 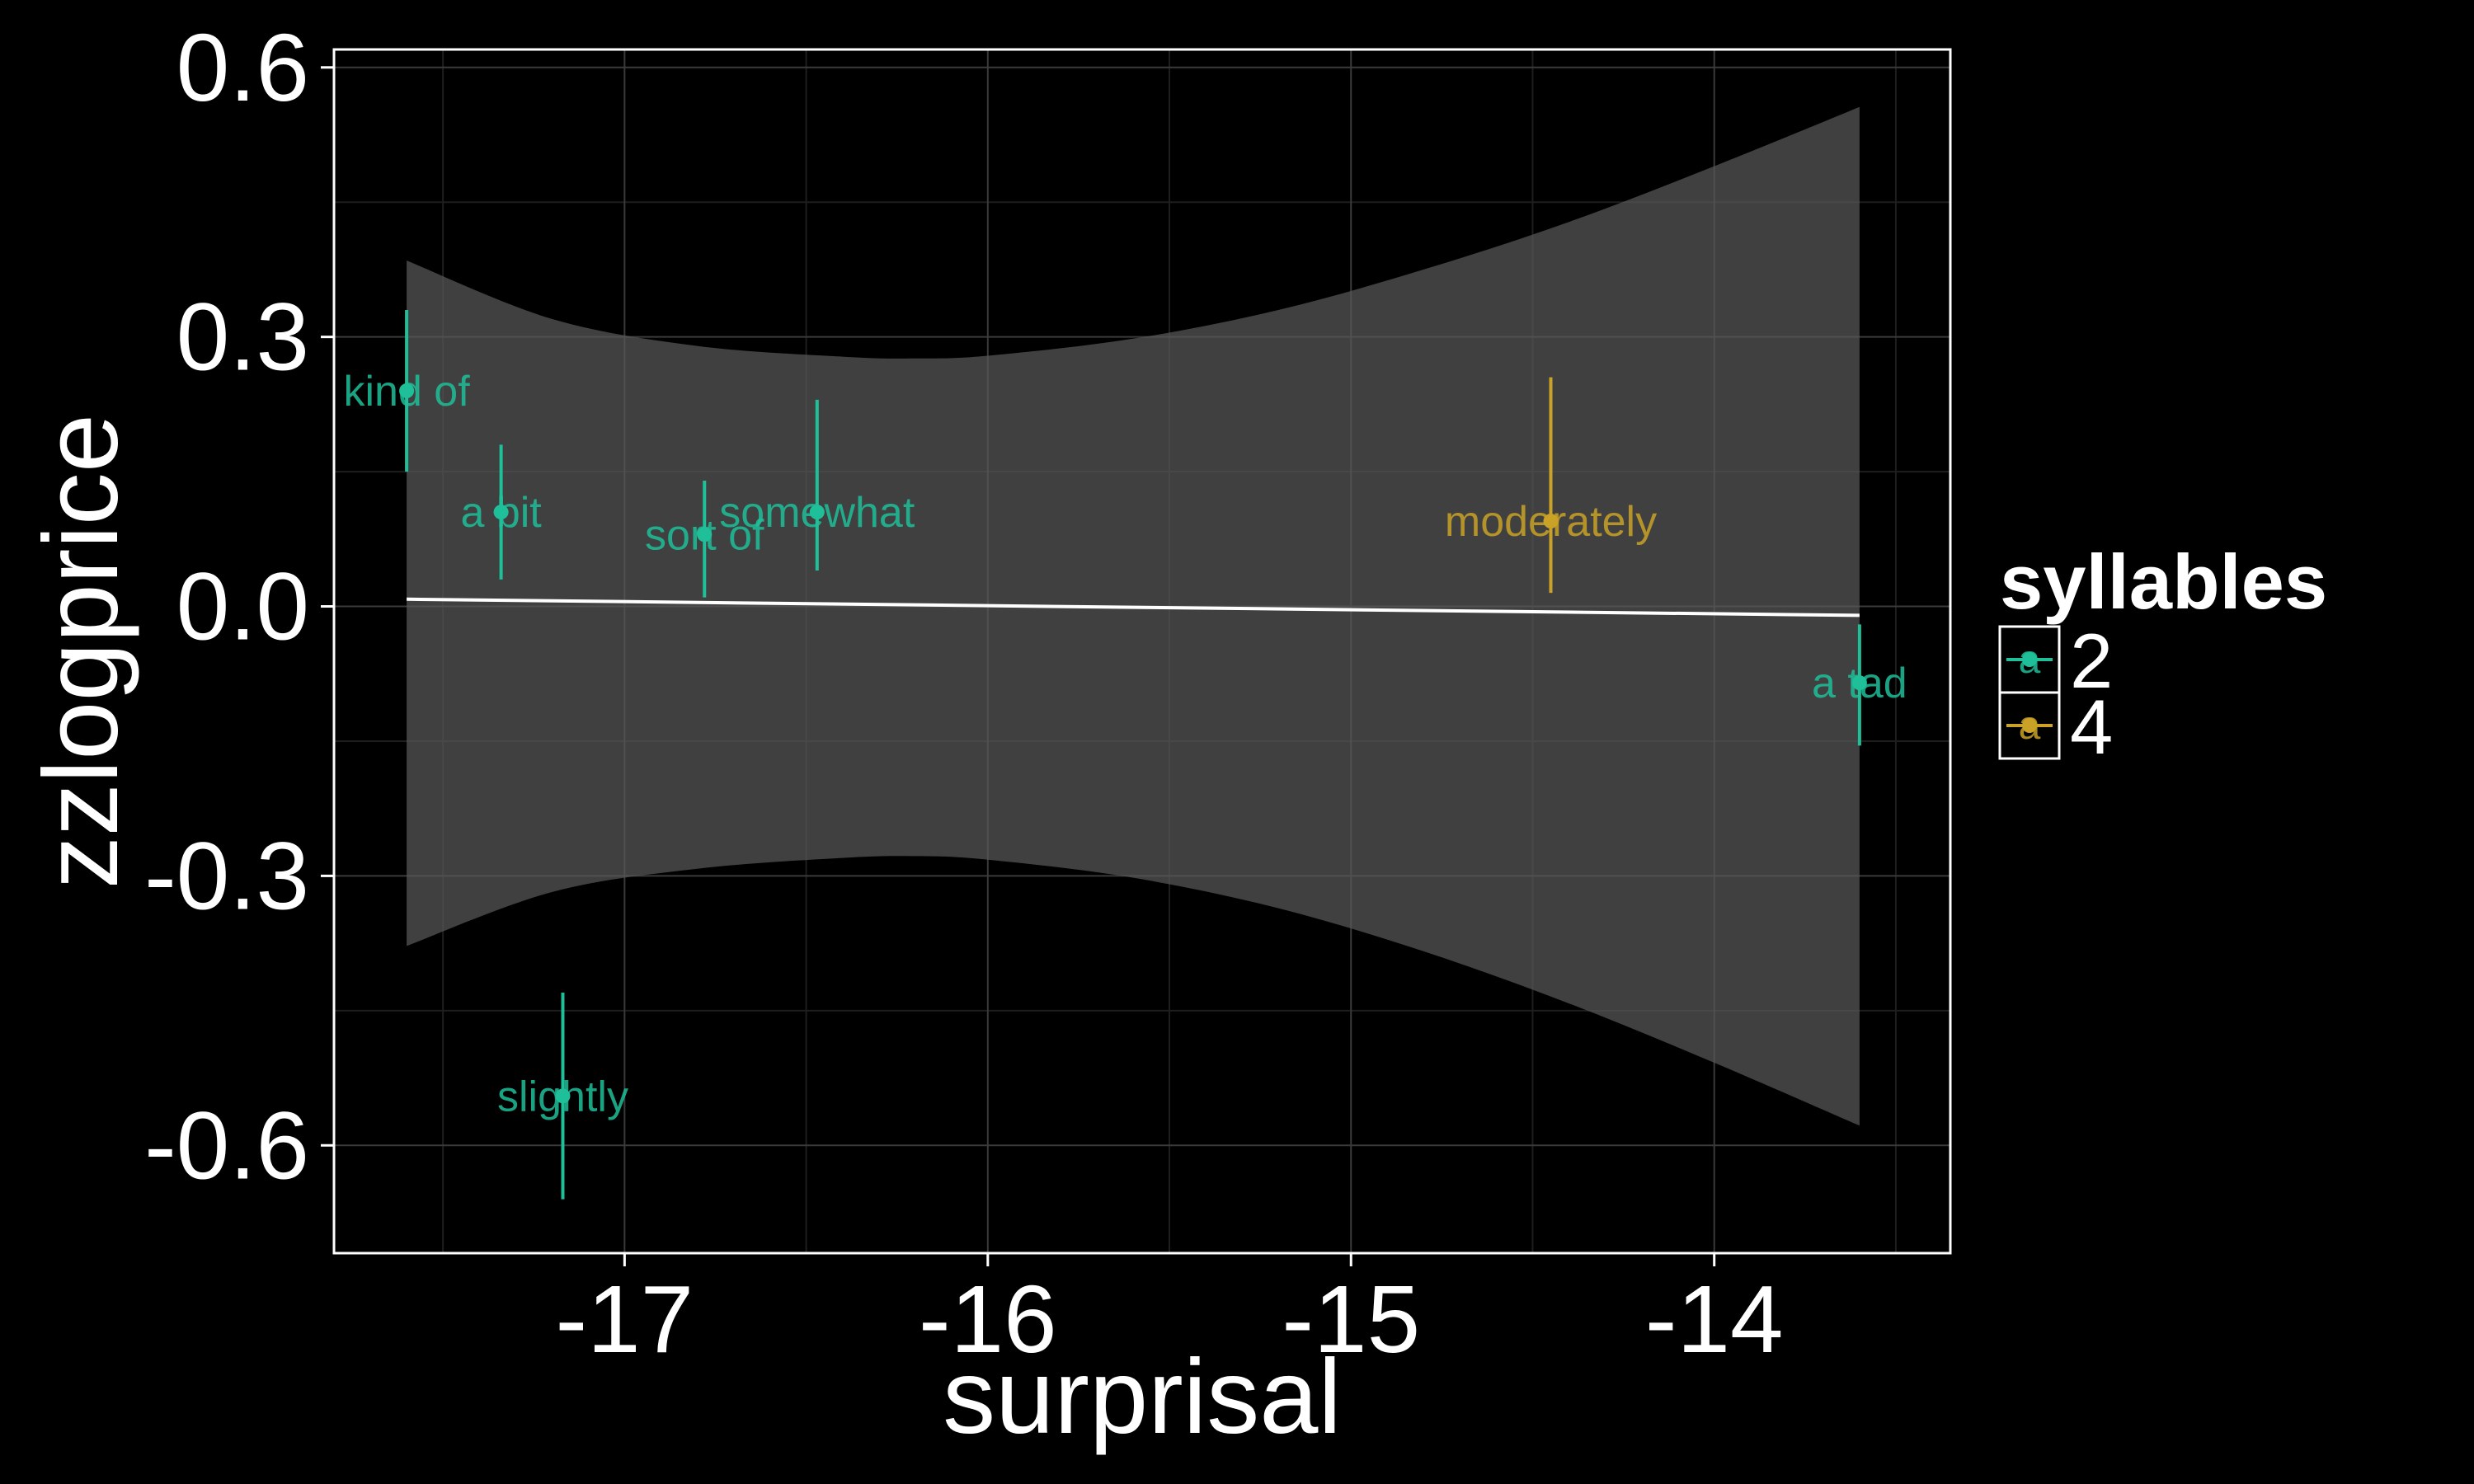 What do you see at coordinates (1142, 1397) in the screenshot?
I see `x-axis-title: surprisal` at bounding box center [1142, 1397].